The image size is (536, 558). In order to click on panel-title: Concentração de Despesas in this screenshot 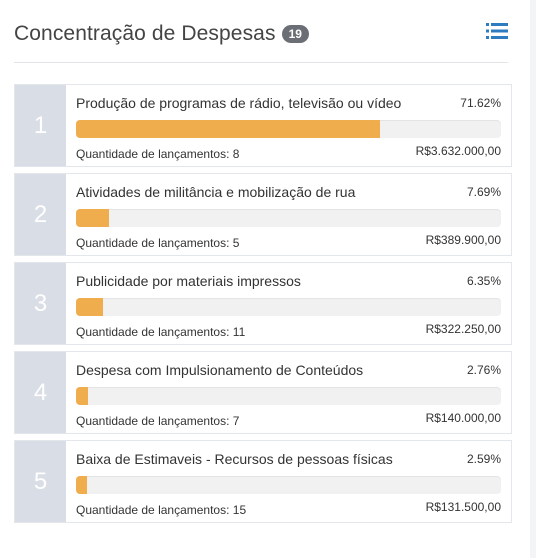, I will do `click(145, 33)`.